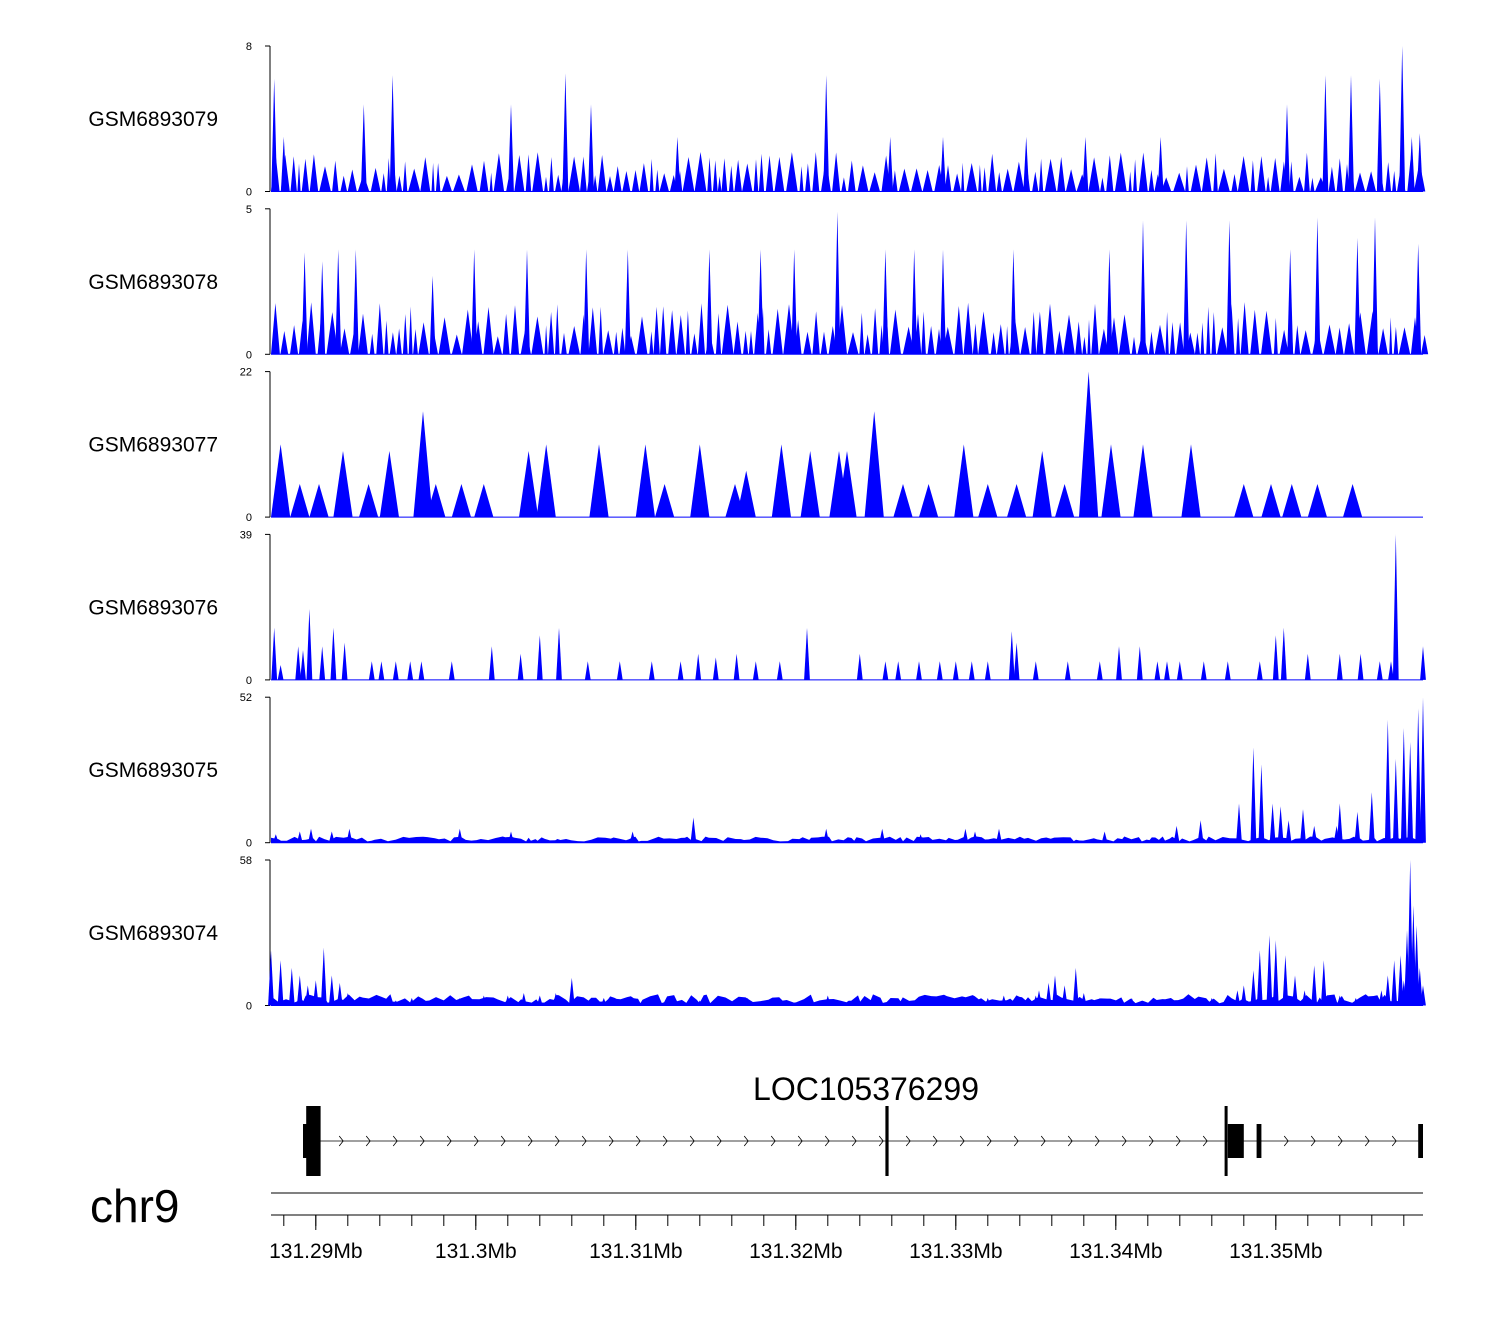 The width and height of the screenshot is (1500, 1320). What do you see at coordinates (249, 681) in the screenshot?
I see `y-tick-label: 0` at bounding box center [249, 681].